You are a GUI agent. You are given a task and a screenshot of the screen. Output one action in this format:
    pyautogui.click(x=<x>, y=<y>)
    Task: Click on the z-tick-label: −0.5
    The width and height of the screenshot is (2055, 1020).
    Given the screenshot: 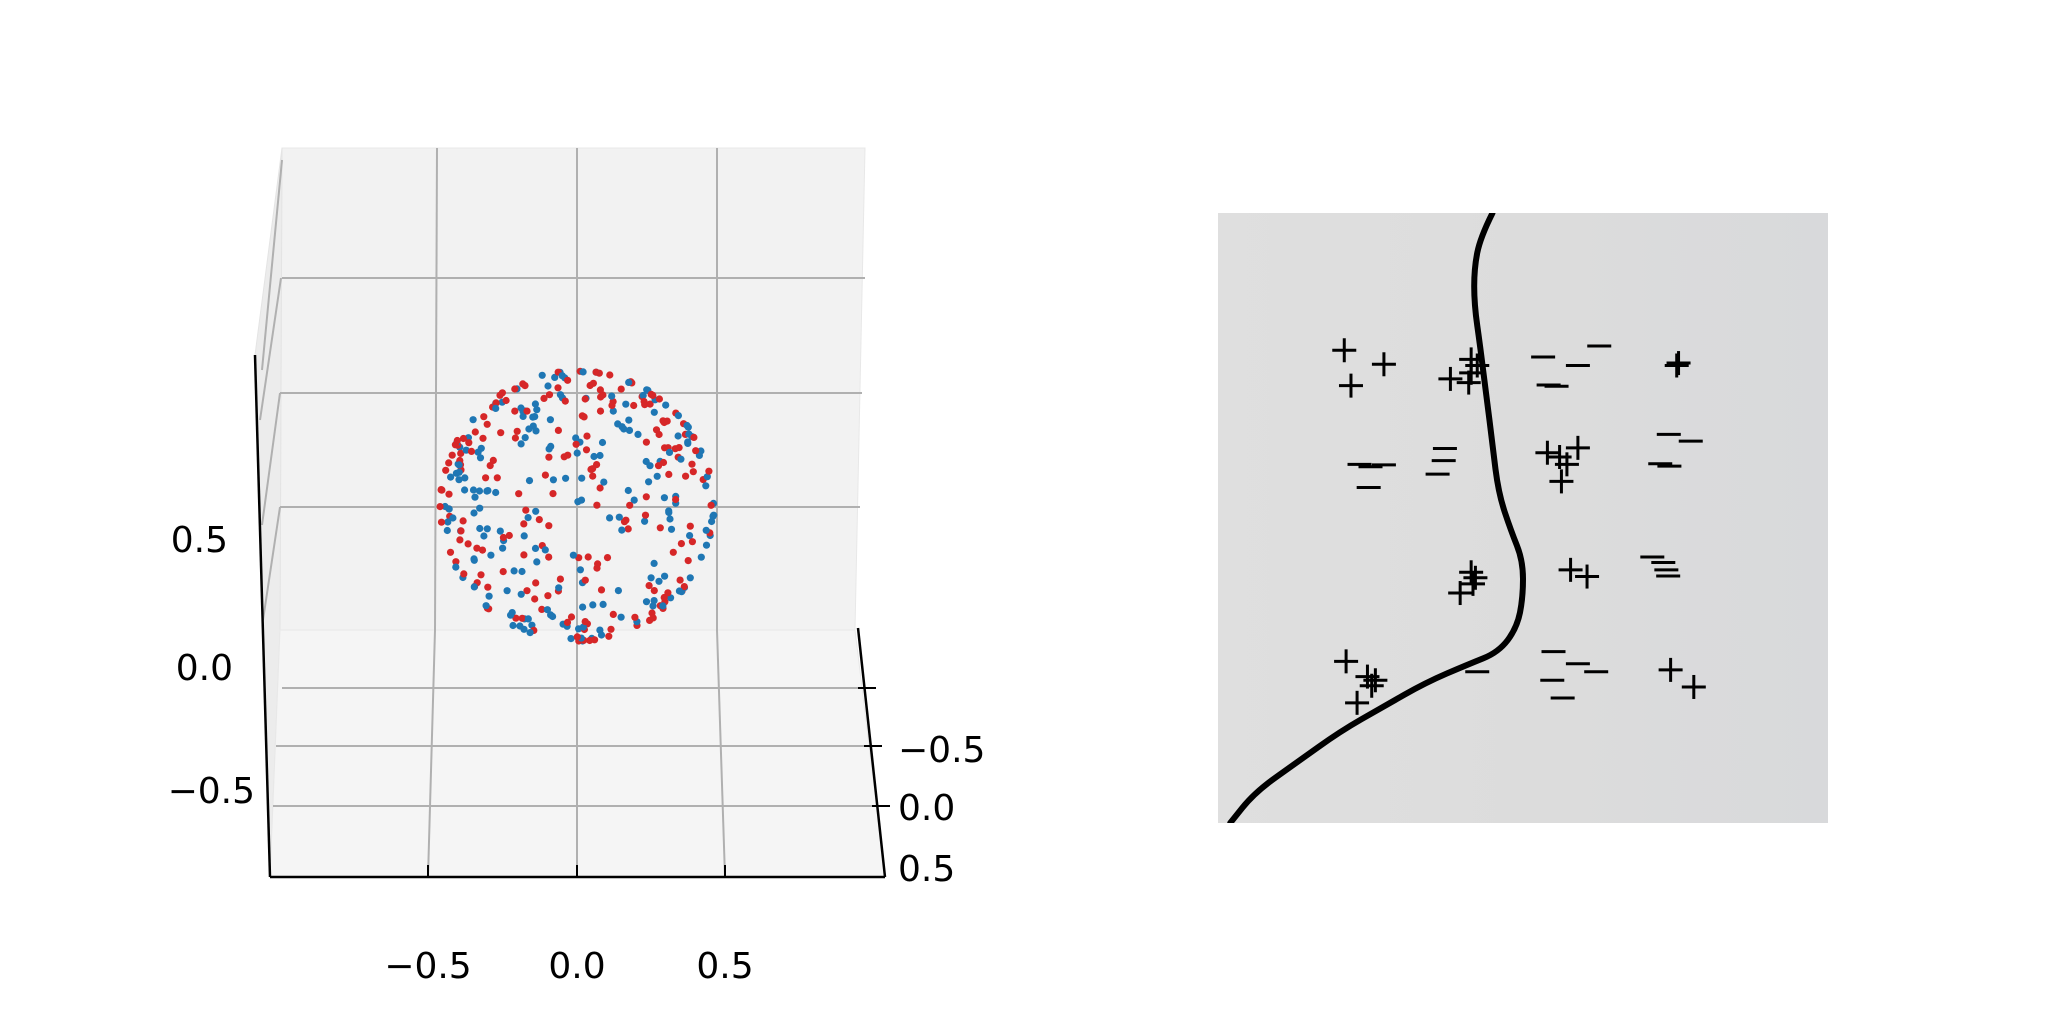 What is the action you would take?
    pyautogui.click(x=211, y=791)
    